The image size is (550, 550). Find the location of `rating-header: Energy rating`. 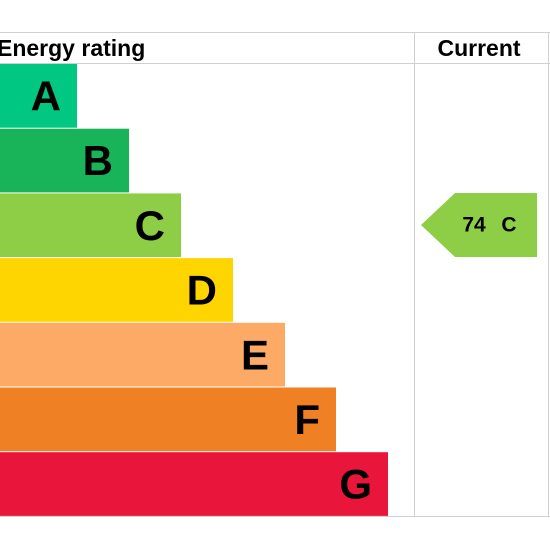

rating-header: Energy rating is located at coordinates (72, 48).